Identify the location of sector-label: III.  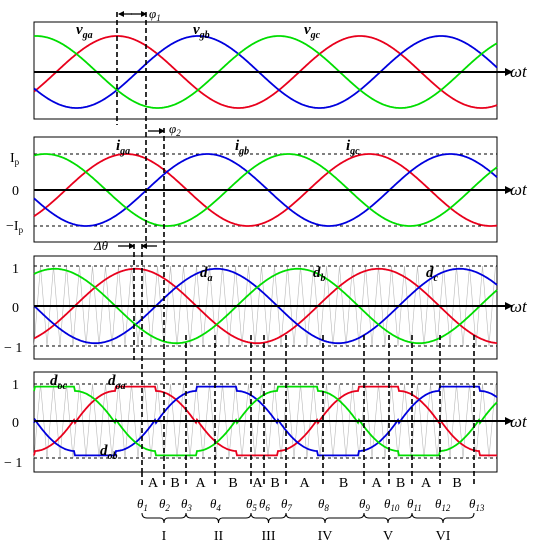
(269, 536).